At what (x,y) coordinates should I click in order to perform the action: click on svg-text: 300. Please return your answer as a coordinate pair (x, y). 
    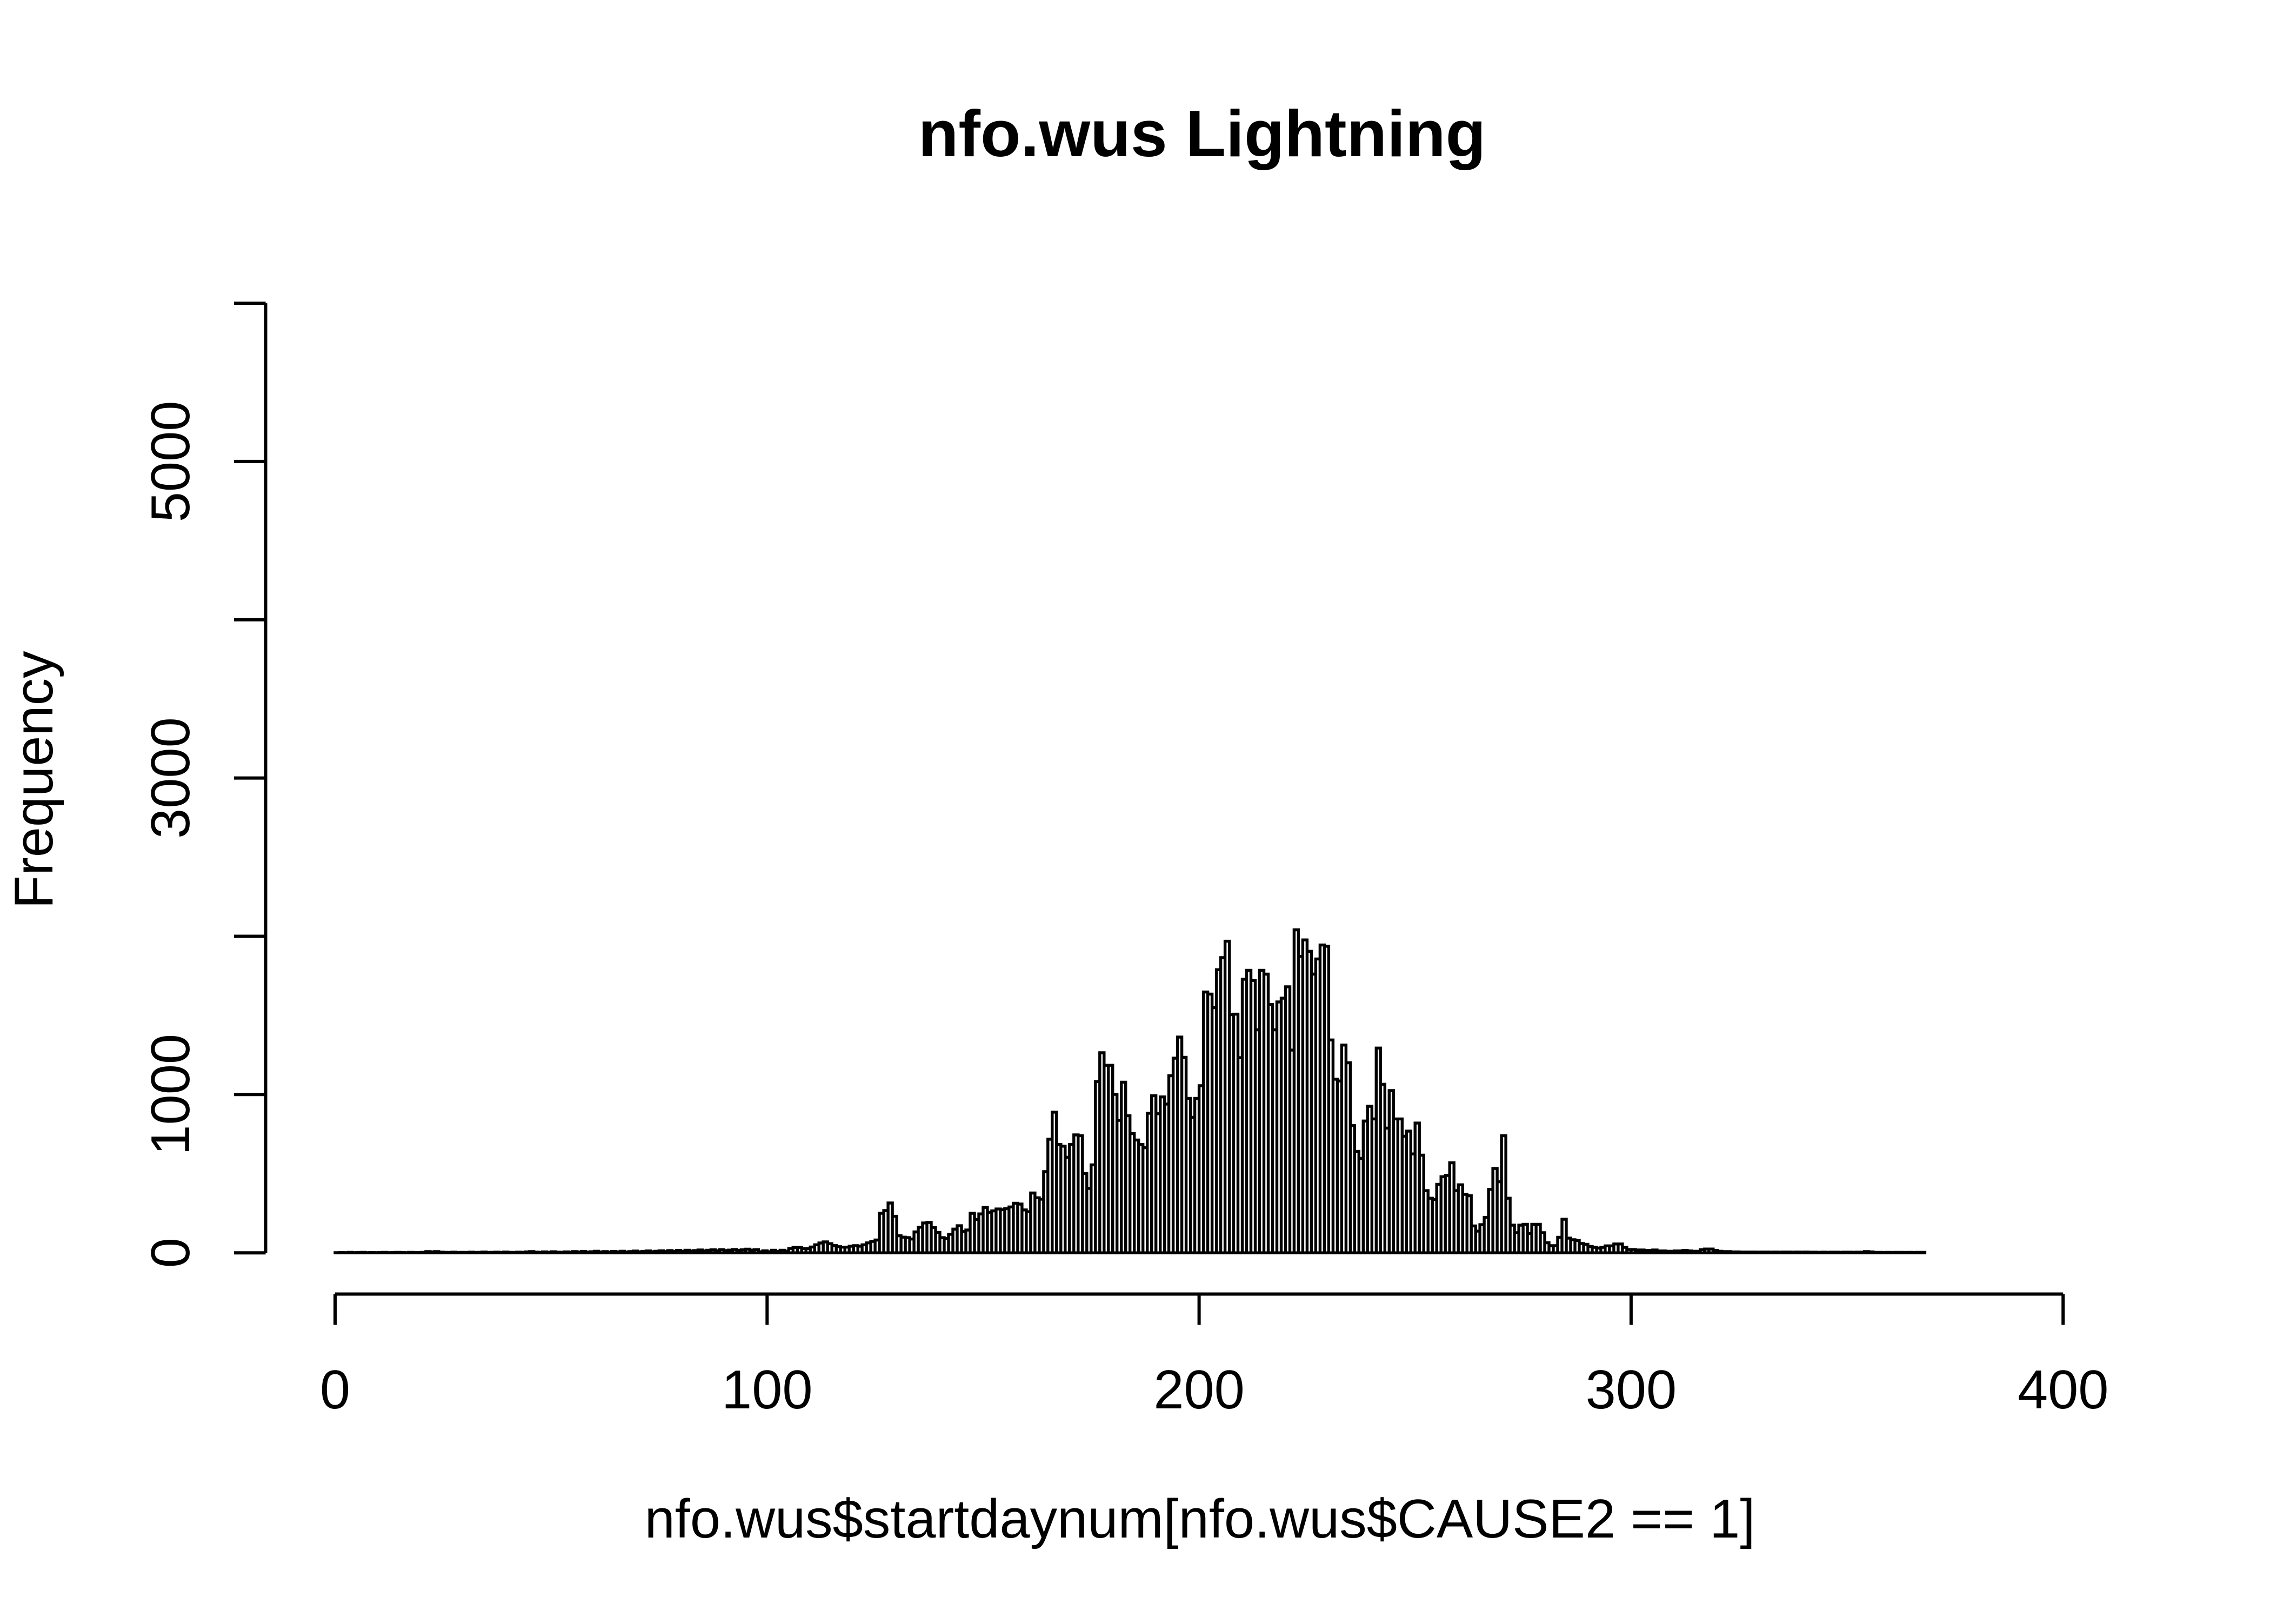
    Looking at the image, I should click on (1631, 1390).